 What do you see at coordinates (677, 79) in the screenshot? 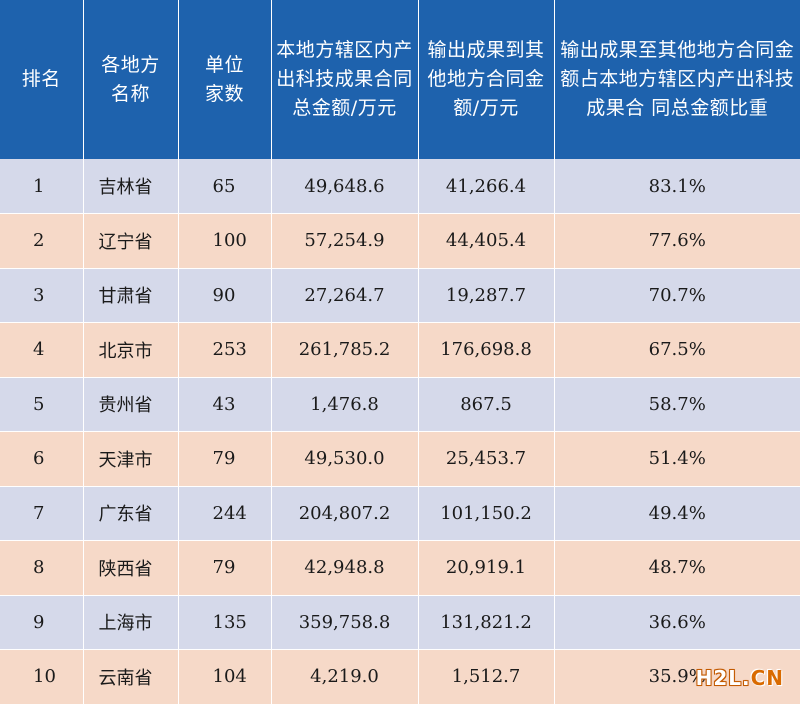
I see `header-ratio: 输出成果至其他地方合同金 额占本地方辖区内产出科技 成果合 同总金额比重` at bounding box center [677, 79].